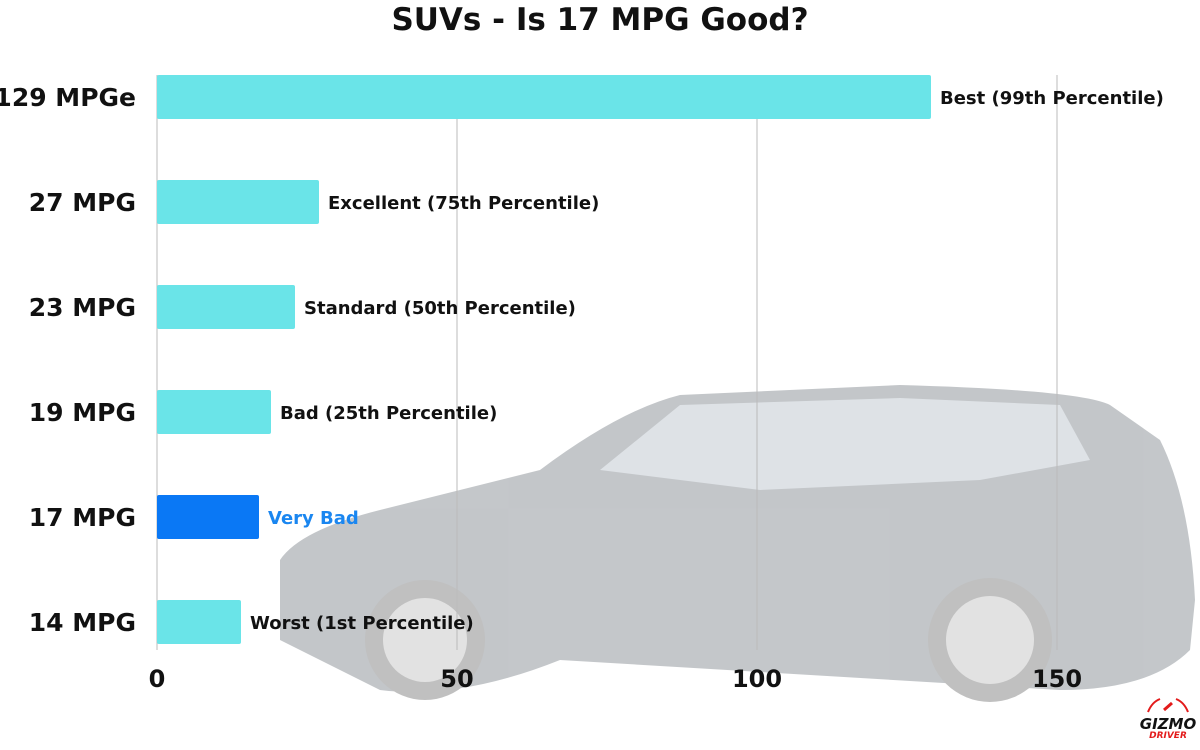 Image resolution: width=1200 pixels, height=750 pixels. I want to click on bar-data-label: Bad (25th Percentile), so click(388, 413).